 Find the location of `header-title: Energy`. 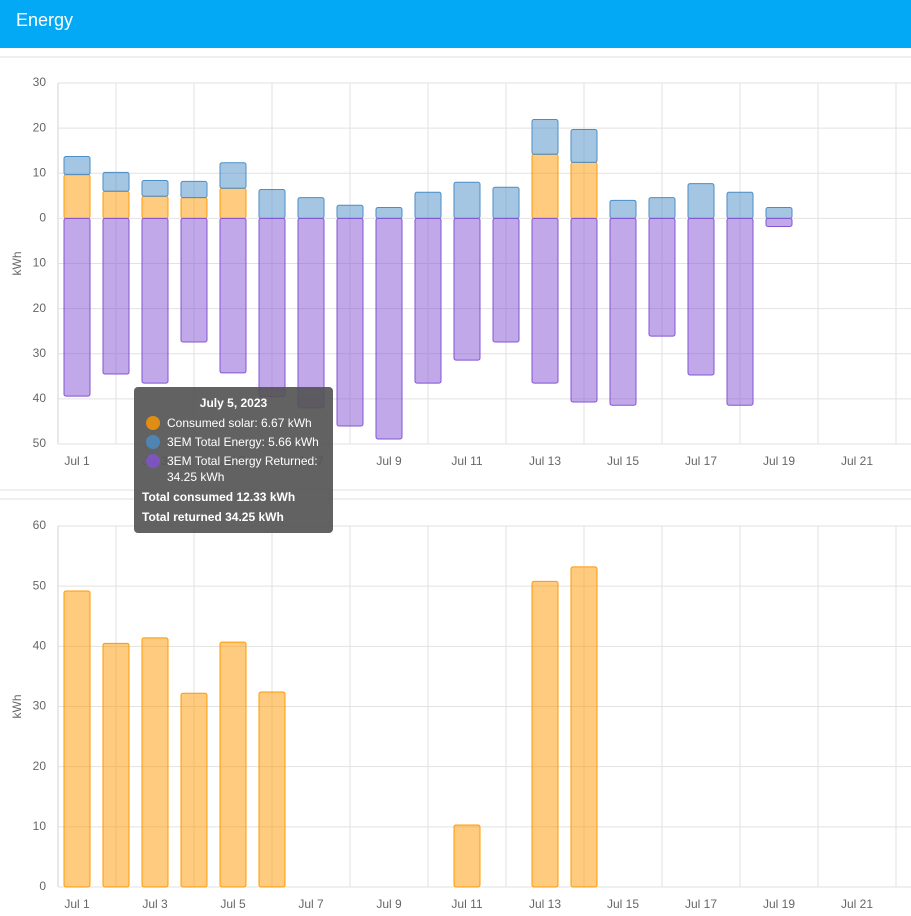

header-title: Energy is located at coordinates (44, 20).